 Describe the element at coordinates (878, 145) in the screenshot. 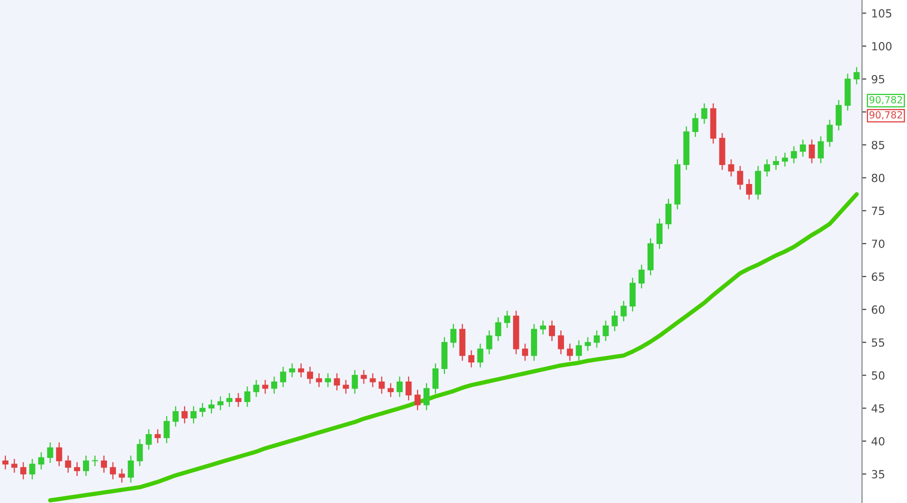

I see `y-tick-label: 85` at that location.